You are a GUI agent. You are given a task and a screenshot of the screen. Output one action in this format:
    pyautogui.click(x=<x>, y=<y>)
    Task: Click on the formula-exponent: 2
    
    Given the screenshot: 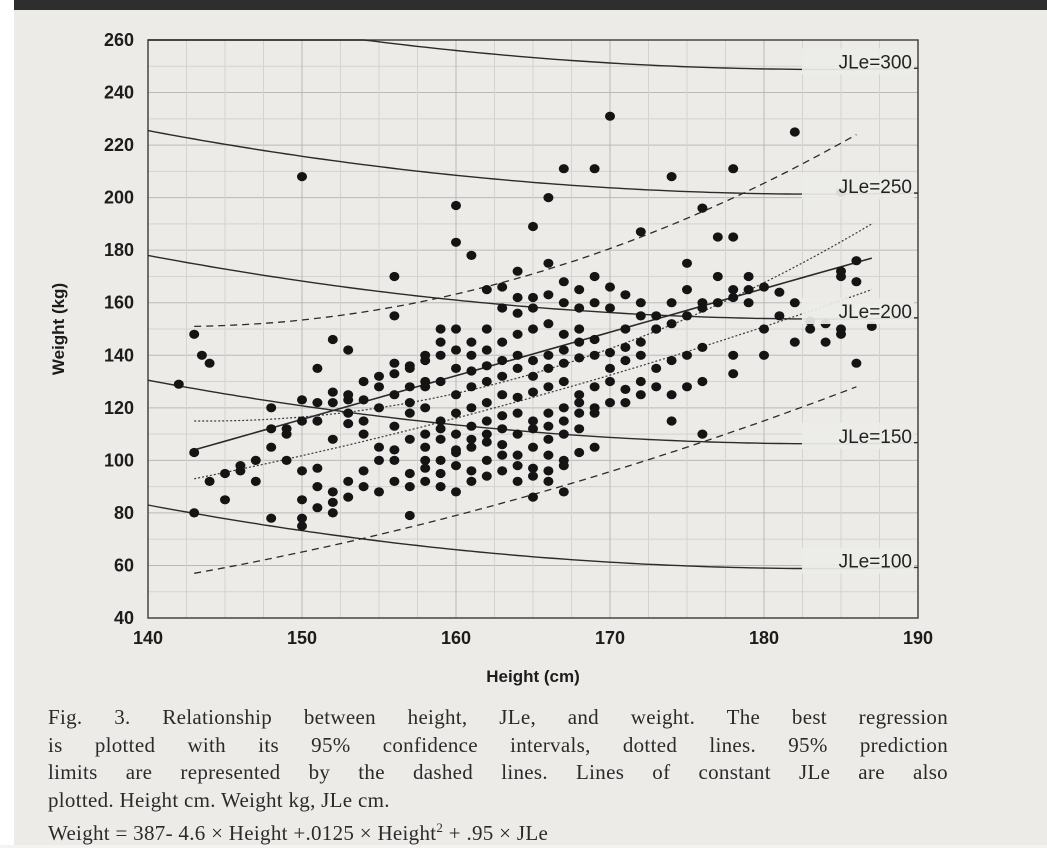 What is the action you would take?
    pyautogui.click(x=440, y=827)
    